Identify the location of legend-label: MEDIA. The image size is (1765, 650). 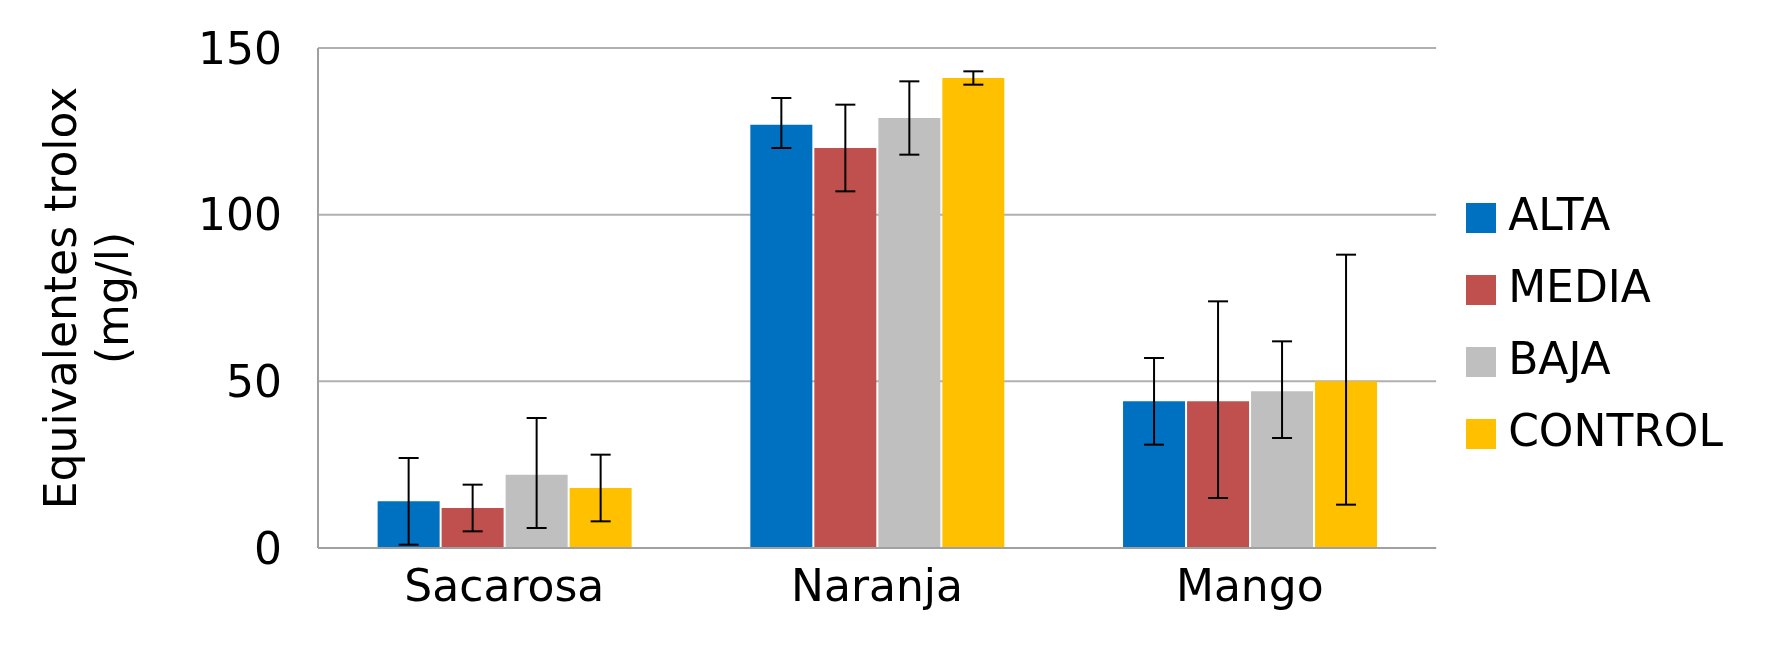
(1579, 286).